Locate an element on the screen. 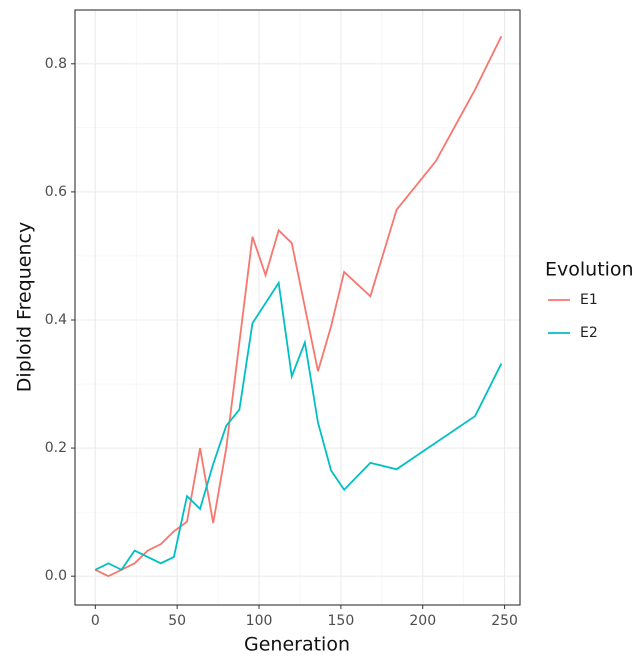 Image resolution: width=639 pixels, height=660 pixels. y-tick-label: 0.4 is located at coordinates (56, 320).